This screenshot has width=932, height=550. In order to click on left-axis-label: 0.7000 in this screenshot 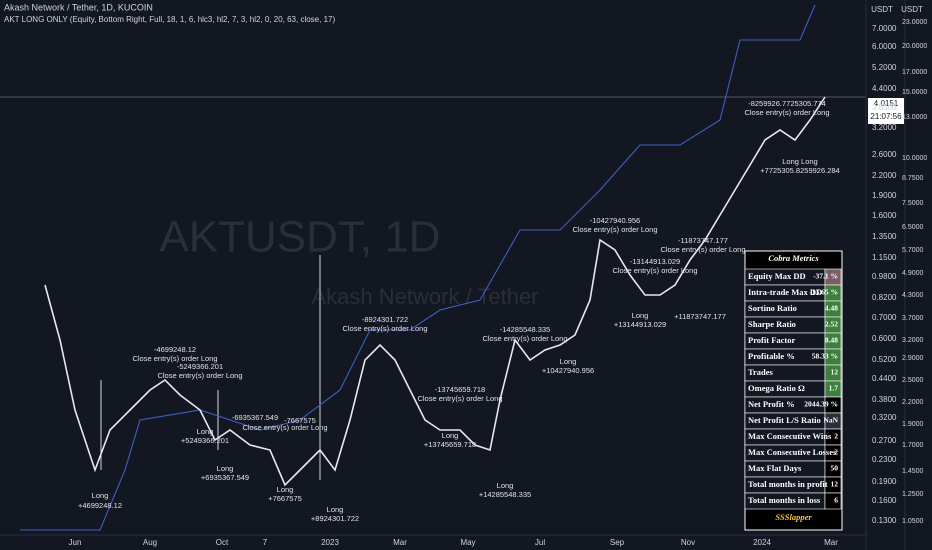, I will do `click(884, 317)`.